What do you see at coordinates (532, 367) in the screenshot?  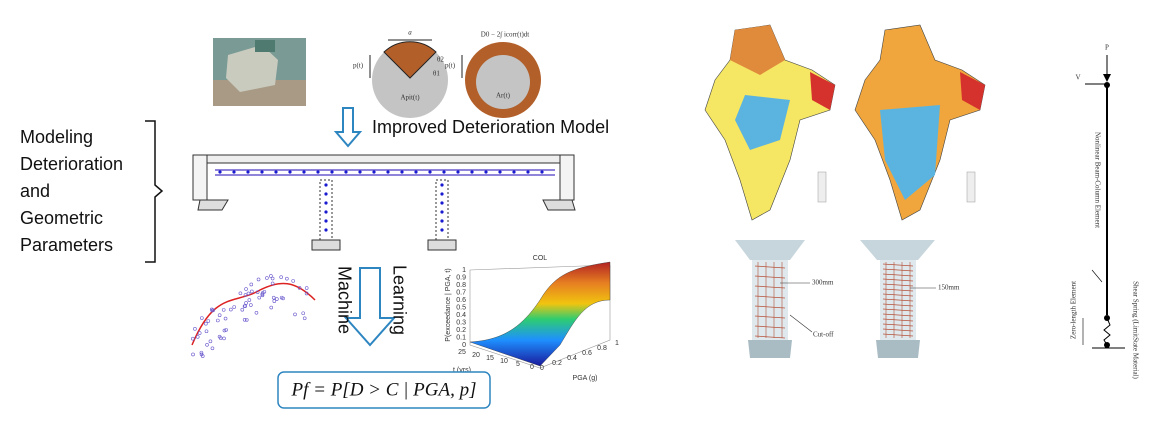 I see `tick-label: 0` at bounding box center [532, 367].